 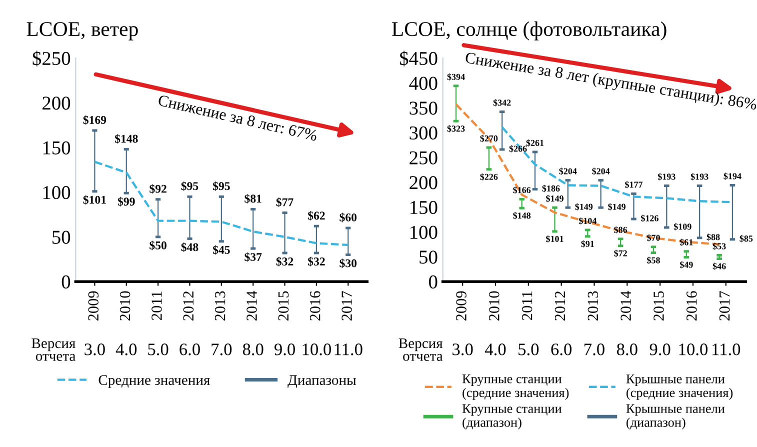 What do you see at coordinates (733, 176) in the screenshot?
I see `annotation: $194` at bounding box center [733, 176].